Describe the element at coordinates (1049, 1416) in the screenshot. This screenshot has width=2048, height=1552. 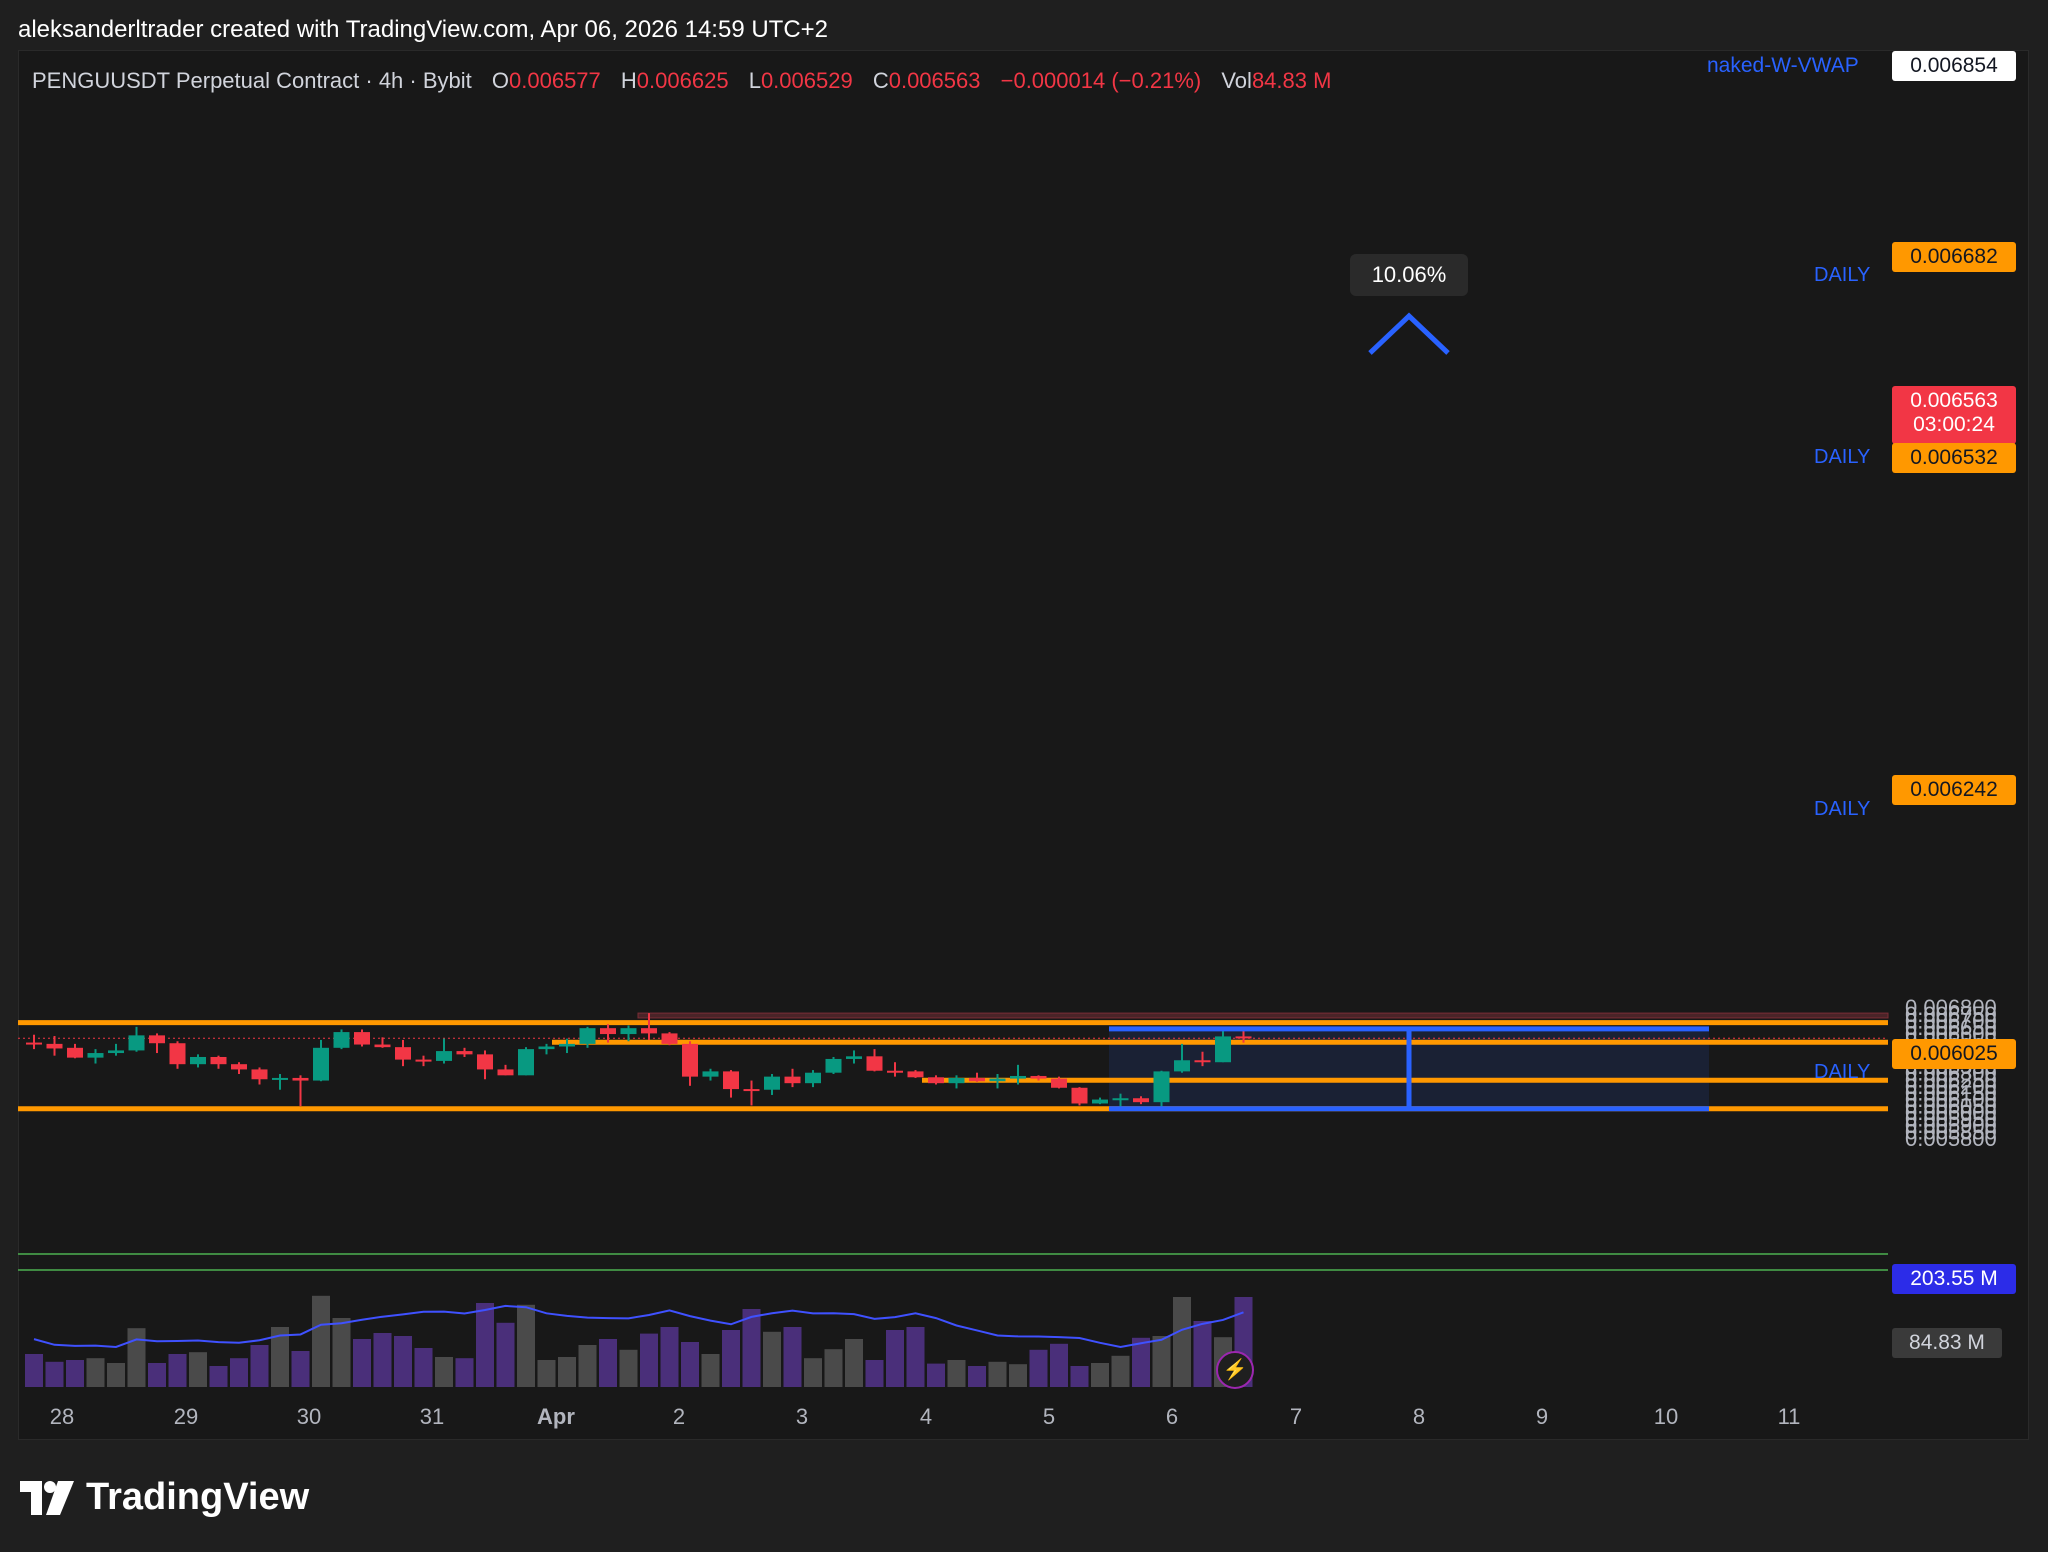
I see `time-axis-tick: 5` at that location.